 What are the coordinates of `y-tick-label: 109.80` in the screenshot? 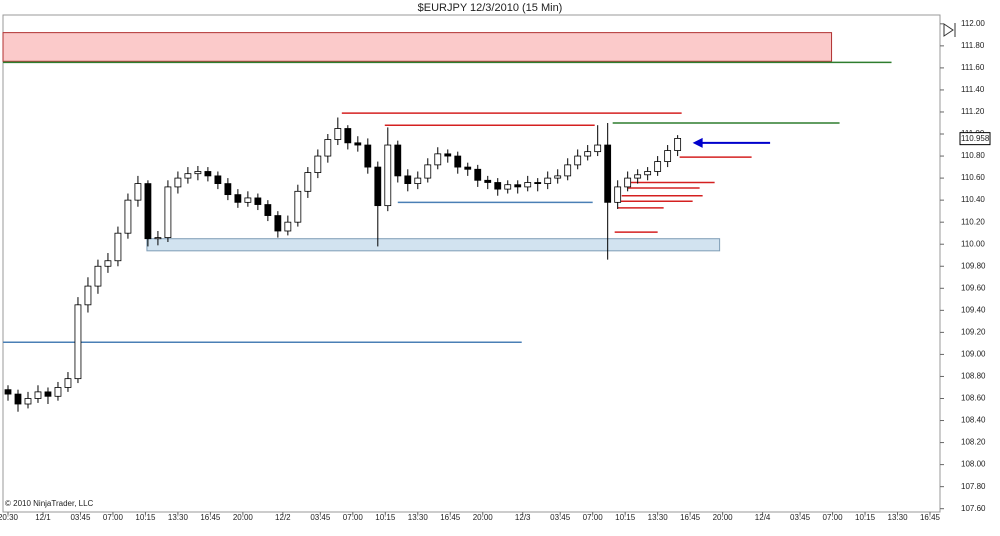 It's located at (973, 265).